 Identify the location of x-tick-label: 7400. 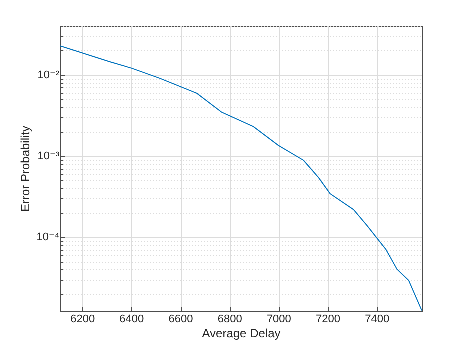
(377, 320).